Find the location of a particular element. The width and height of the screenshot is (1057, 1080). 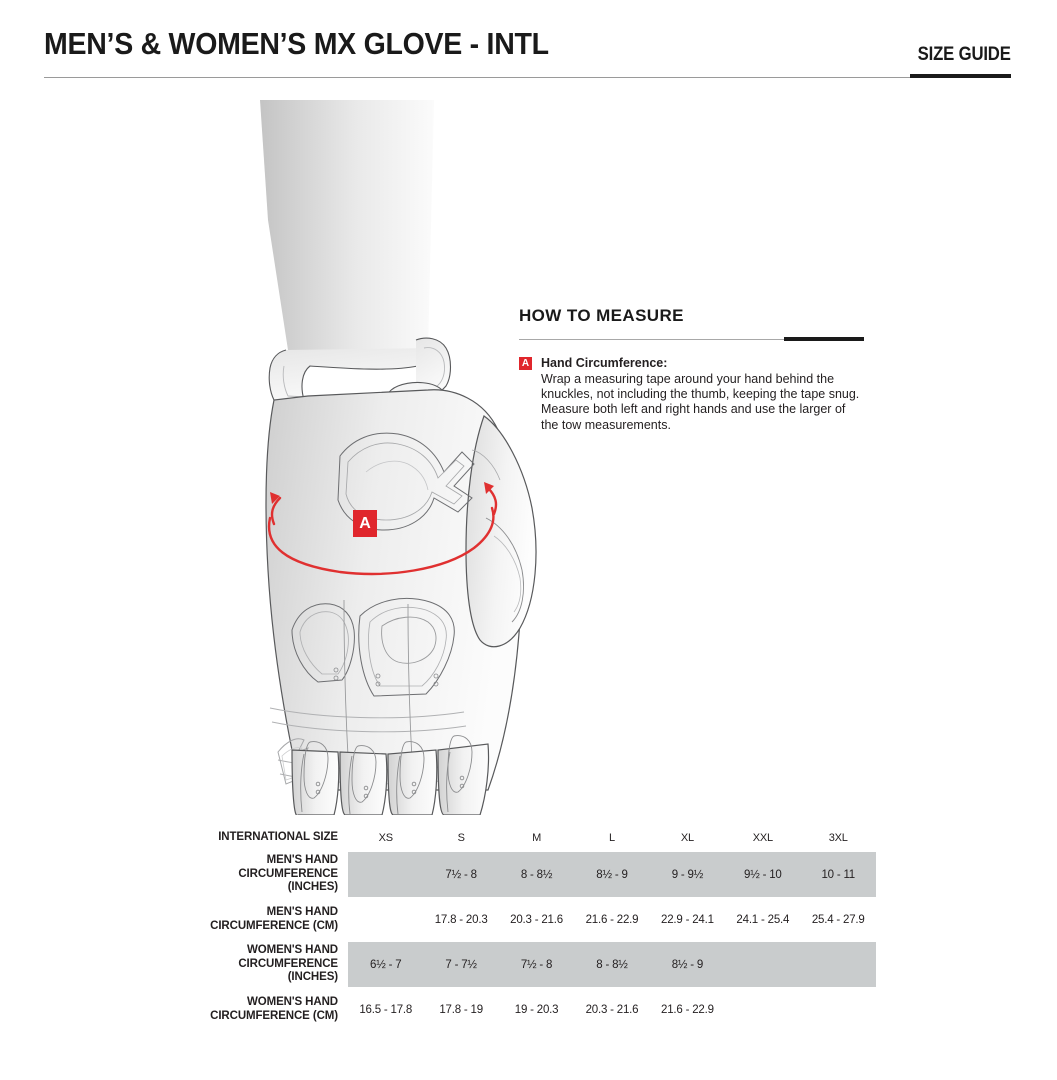

glove-knuckle-pads is located at coordinates (373, 647).